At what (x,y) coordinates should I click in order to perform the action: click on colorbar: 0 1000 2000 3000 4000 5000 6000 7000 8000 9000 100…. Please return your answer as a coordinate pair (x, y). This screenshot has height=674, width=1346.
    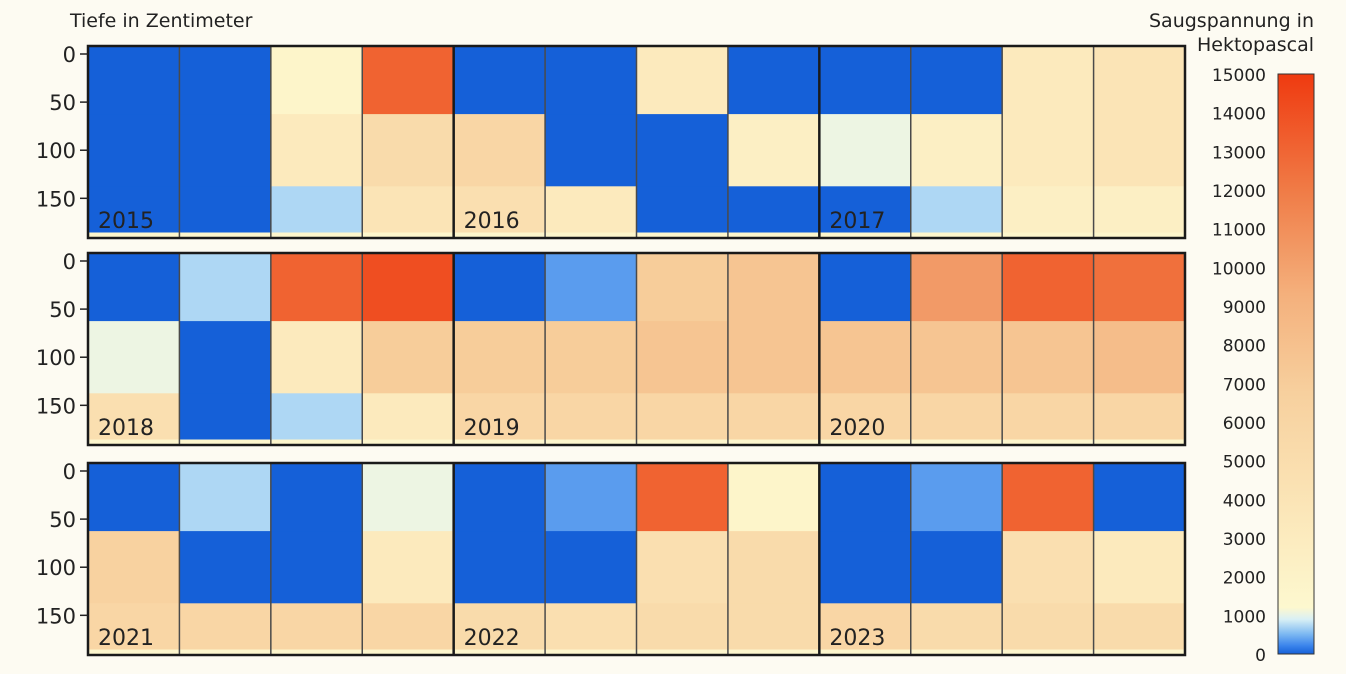
    Looking at the image, I should click on (1263, 366).